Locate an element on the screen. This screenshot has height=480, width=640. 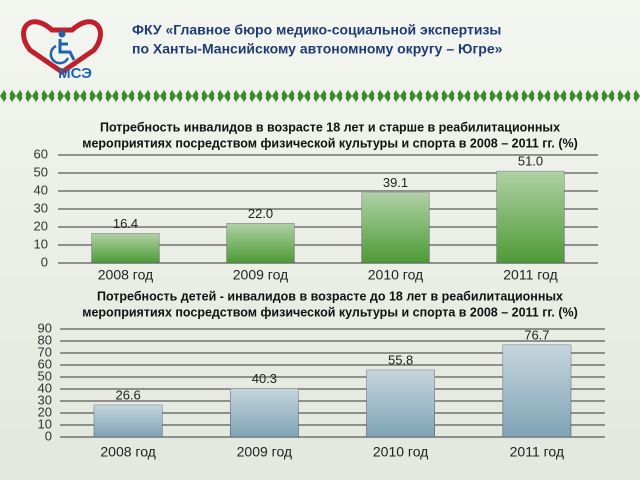
logo: МСЭ is located at coordinates (62, 50).